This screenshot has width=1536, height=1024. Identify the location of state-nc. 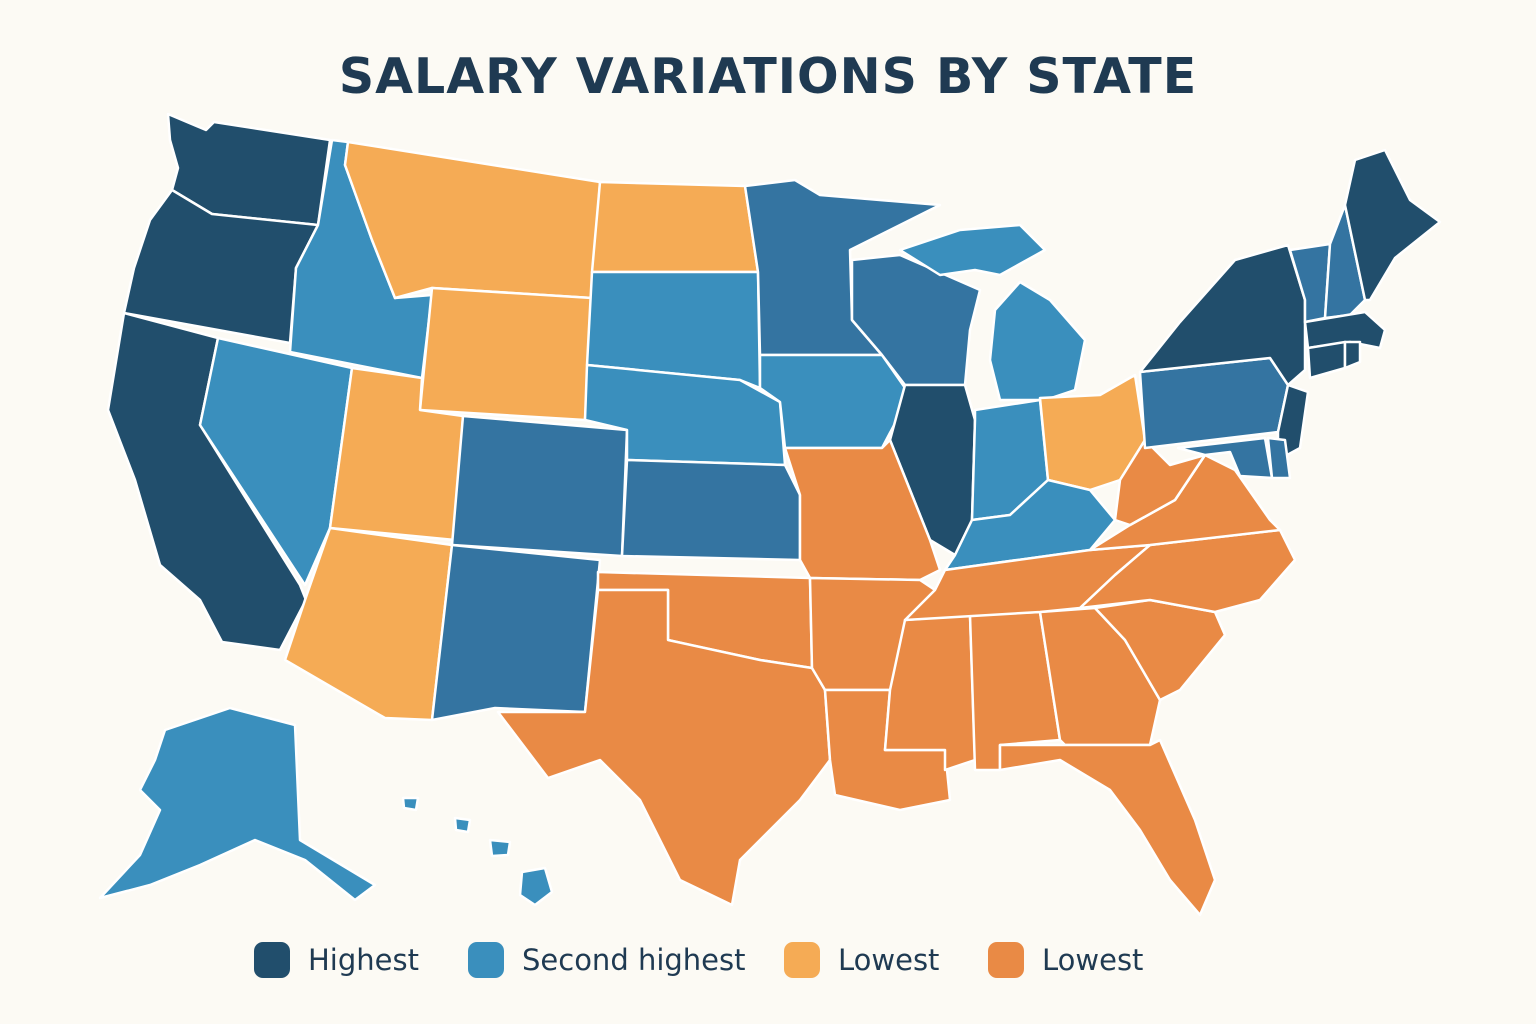
(1187, 571).